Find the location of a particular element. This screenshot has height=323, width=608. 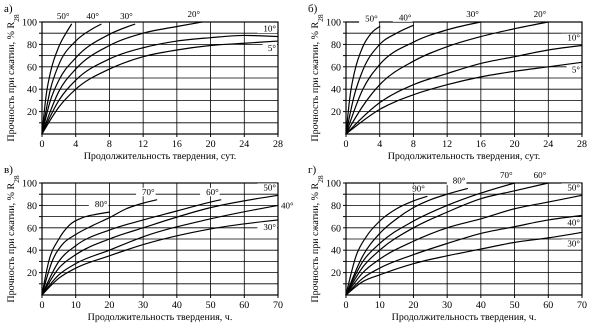

chart-title: в) is located at coordinates (9, 170).